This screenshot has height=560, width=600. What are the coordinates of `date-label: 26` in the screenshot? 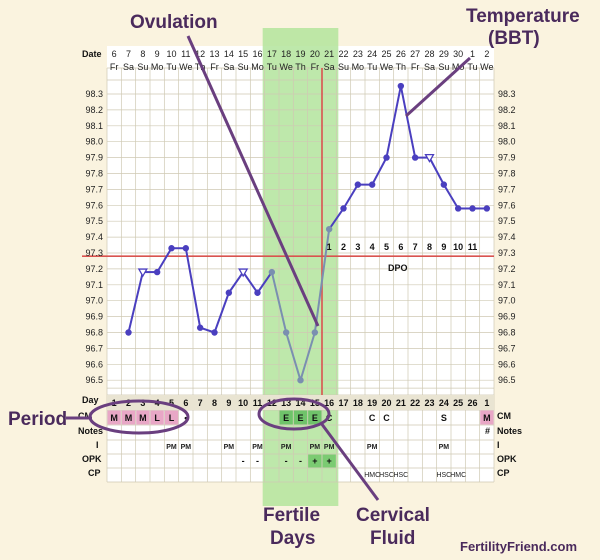 It's located at (401, 54).